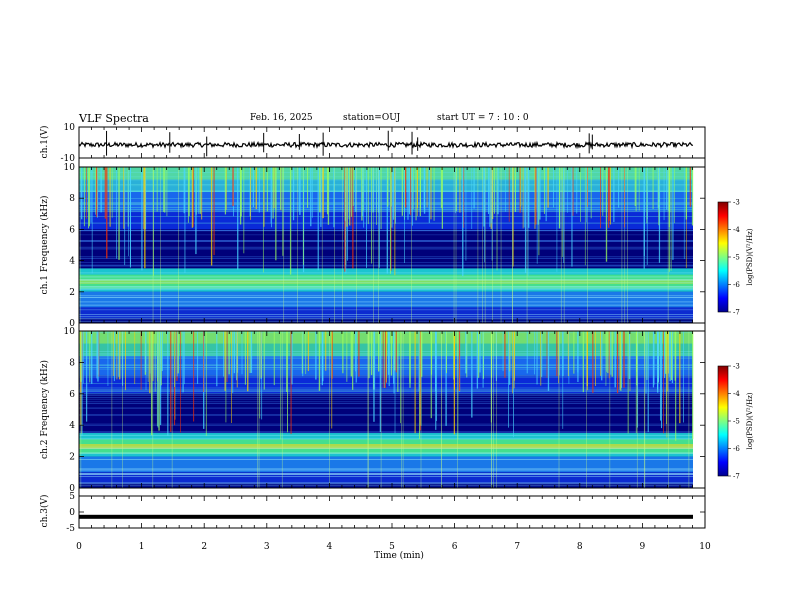  What do you see at coordinates (455, 547) in the screenshot?
I see `x-tick-label: 6` at bounding box center [455, 547].